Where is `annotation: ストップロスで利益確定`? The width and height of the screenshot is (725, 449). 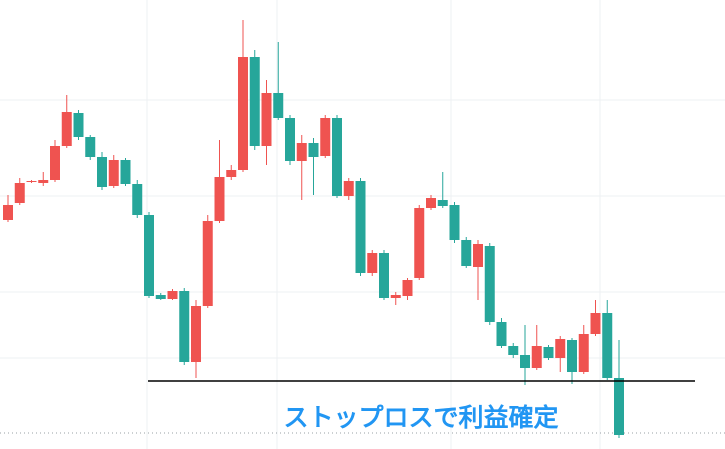
annotation: ストップロスで利益確定 is located at coordinates (420, 417).